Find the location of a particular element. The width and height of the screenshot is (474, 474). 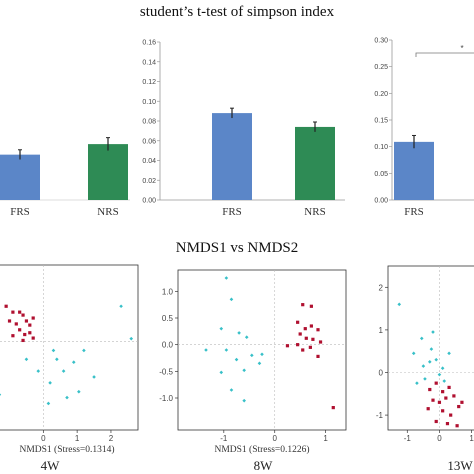

bar-y-tick-label: 0.06 is located at coordinates (149, 141).